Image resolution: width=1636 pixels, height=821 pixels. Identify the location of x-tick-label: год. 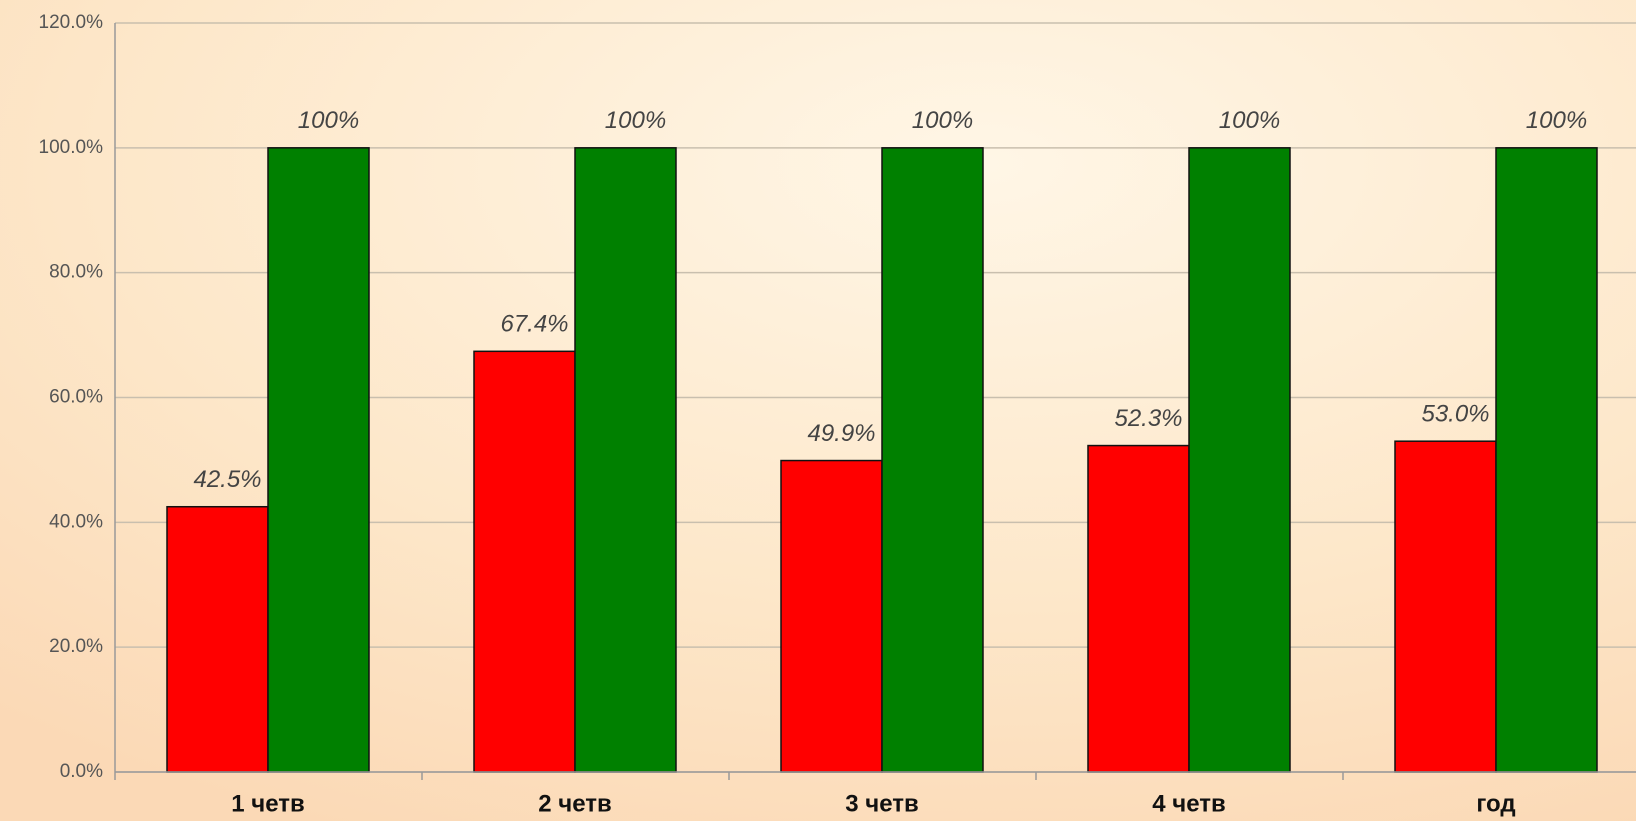
(1495, 803).